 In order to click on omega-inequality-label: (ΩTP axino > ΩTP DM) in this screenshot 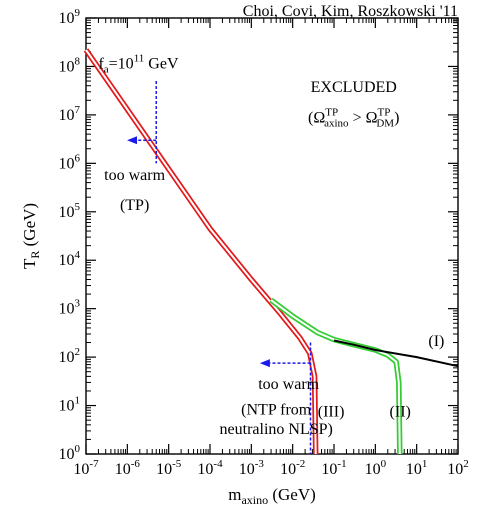, I will do `click(353, 117)`.